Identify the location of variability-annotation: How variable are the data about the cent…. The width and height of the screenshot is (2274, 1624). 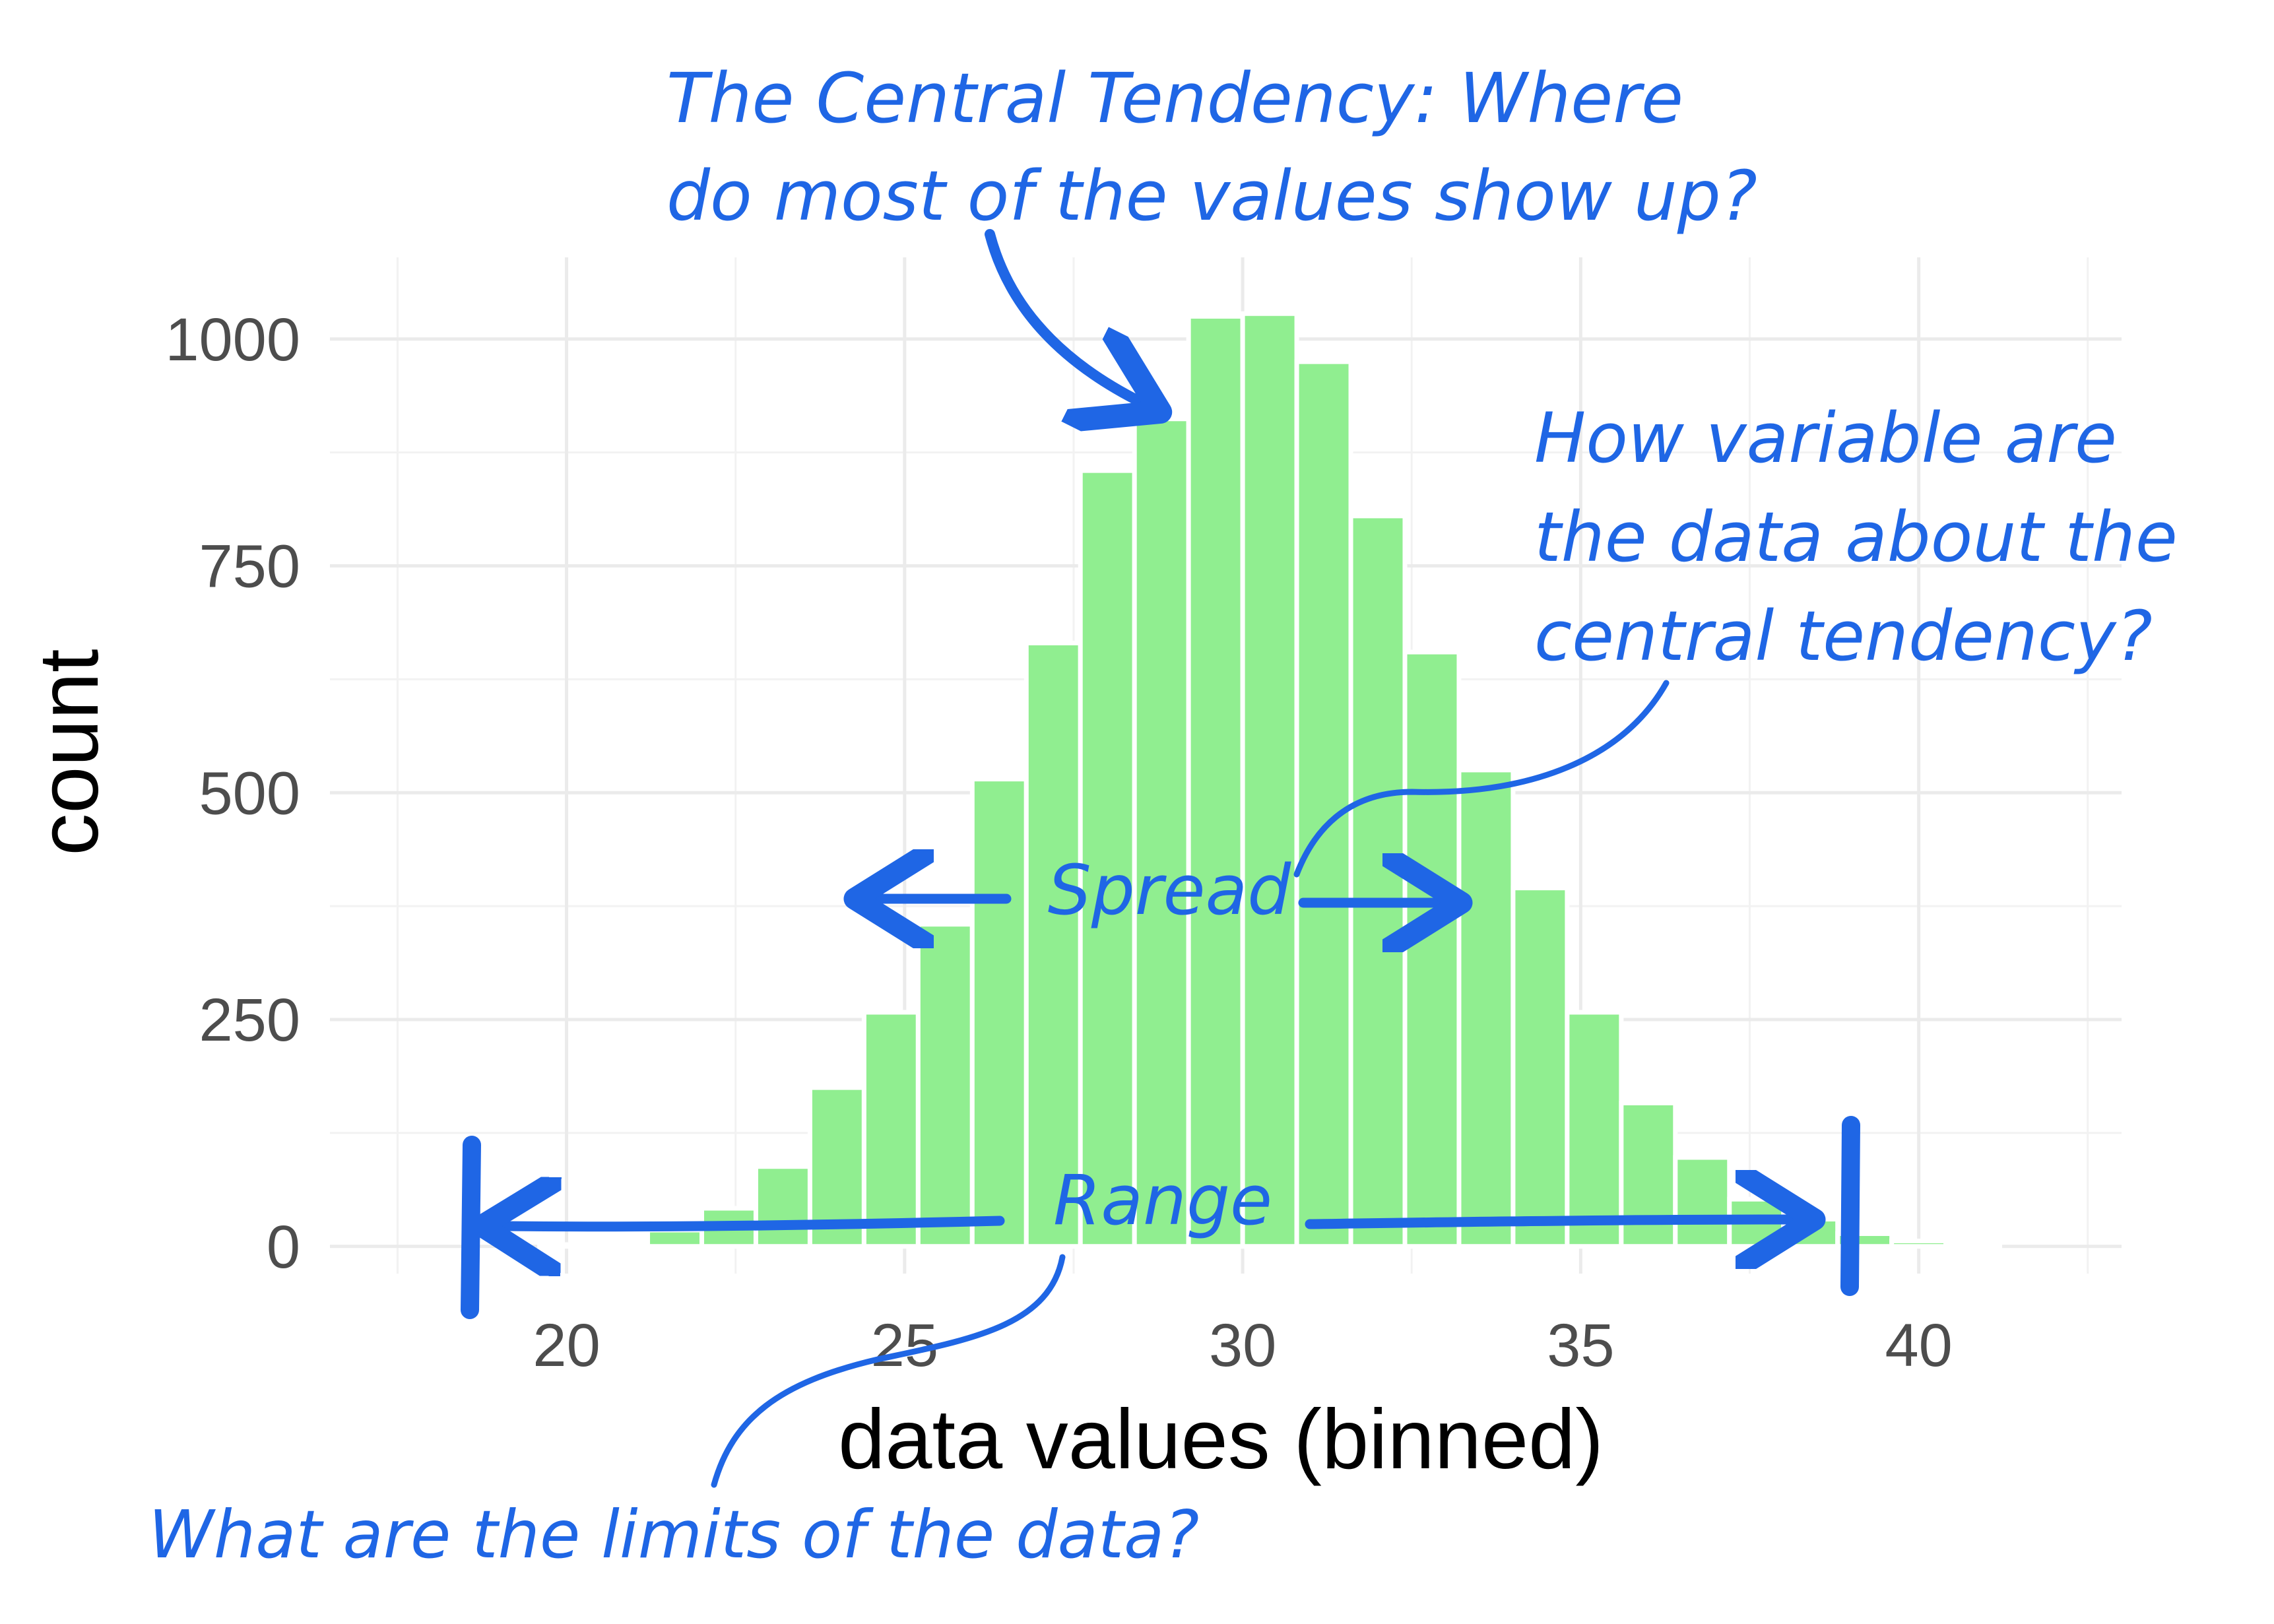
(1866, 537).